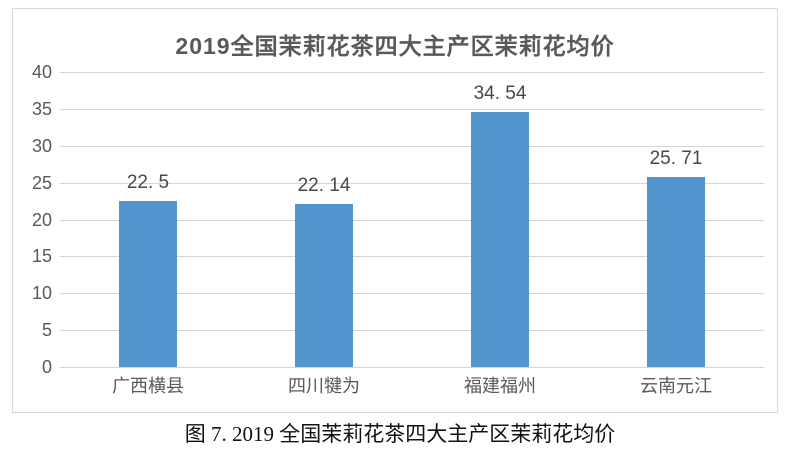 The image size is (800, 450). Describe the element at coordinates (41, 109) in the screenshot. I see `y-axis-tick-label: 35` at that location.